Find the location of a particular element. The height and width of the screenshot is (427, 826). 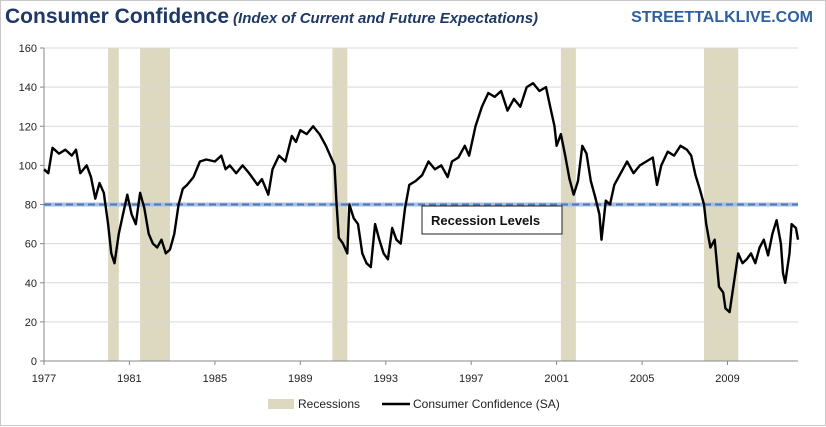

callout: Recession Levels is located at coordinates (492, 220).